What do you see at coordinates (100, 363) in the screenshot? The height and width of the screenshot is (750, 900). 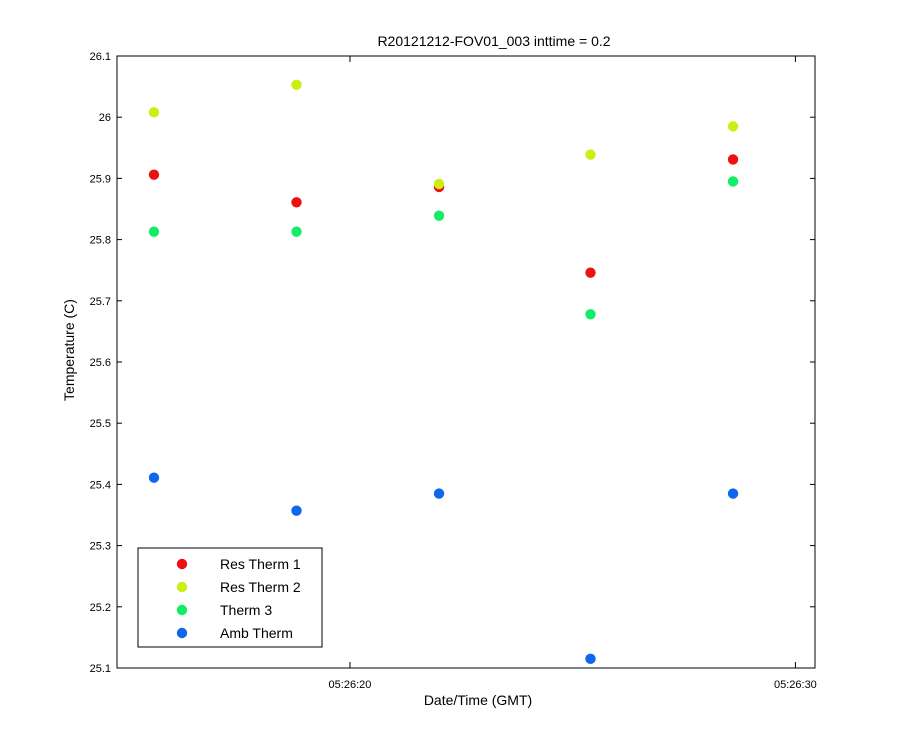 I see `y-tick-label: 25.6` at bounding box center [100, 363].